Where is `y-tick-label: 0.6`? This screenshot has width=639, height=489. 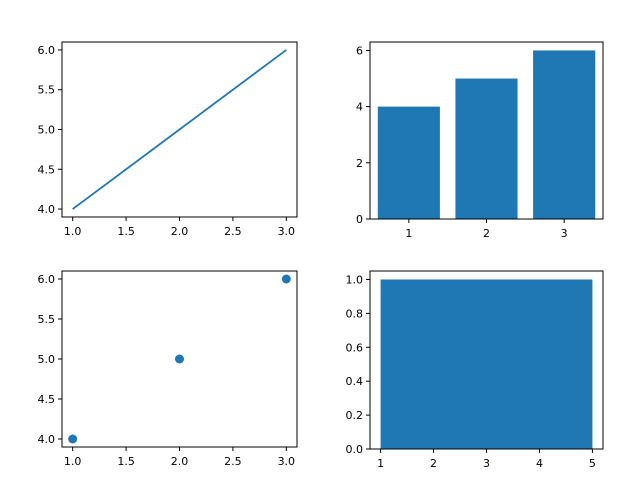 y-tick-label: 0.6 is located at coordinates (355, 347).